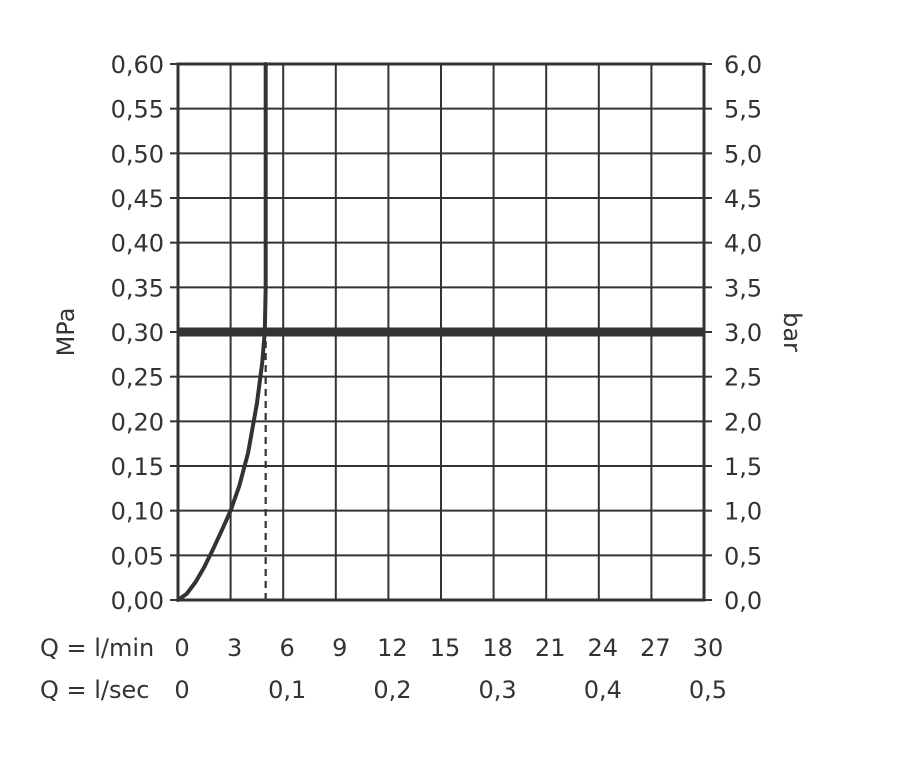 The image size is (902, 768). I want to click on right-tick-label: 0,0, so click(743, 601).